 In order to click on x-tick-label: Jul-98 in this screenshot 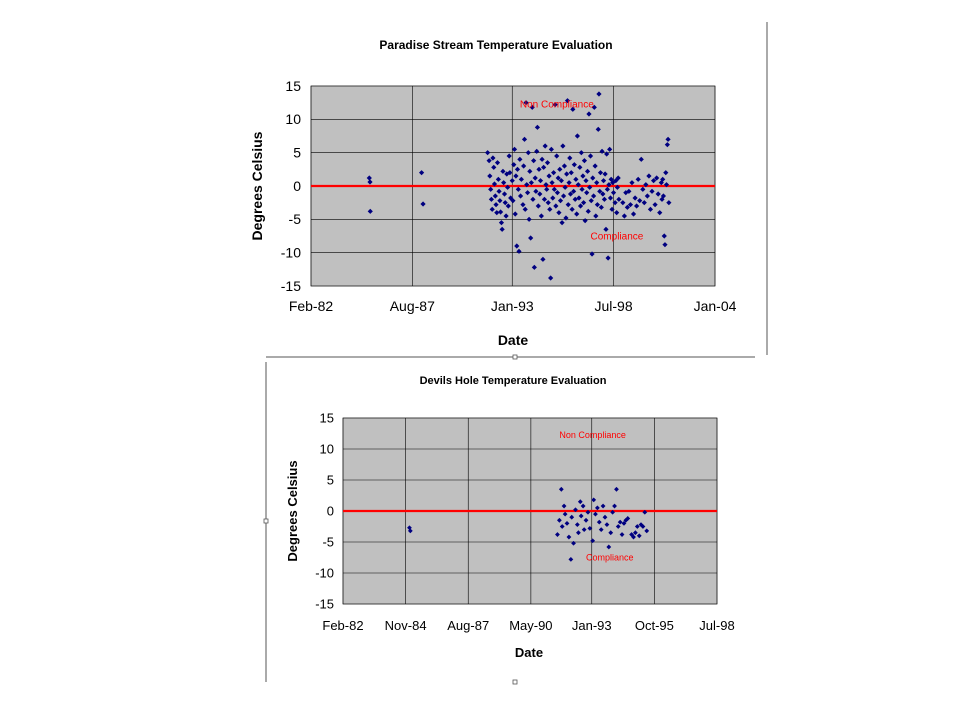, I will do `click(613, 306)`.